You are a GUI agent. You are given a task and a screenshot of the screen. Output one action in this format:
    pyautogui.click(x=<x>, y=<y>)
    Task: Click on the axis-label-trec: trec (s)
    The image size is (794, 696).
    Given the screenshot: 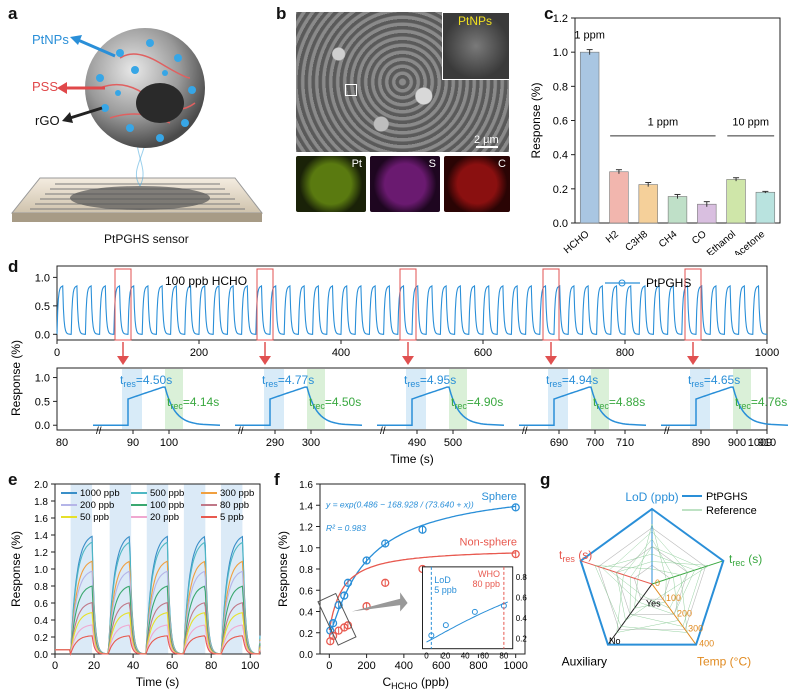 What is the action you would take?
    pyautogui.click(x=745, y=560)
    